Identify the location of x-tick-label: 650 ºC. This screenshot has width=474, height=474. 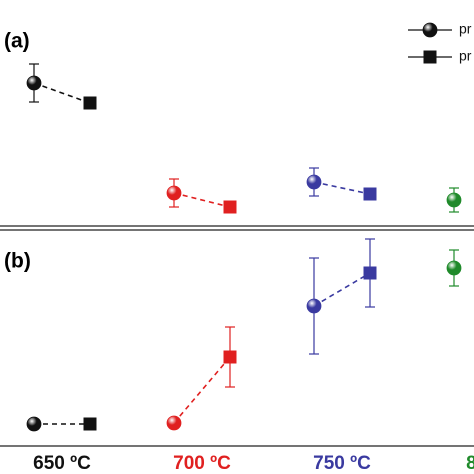
(62, 463).